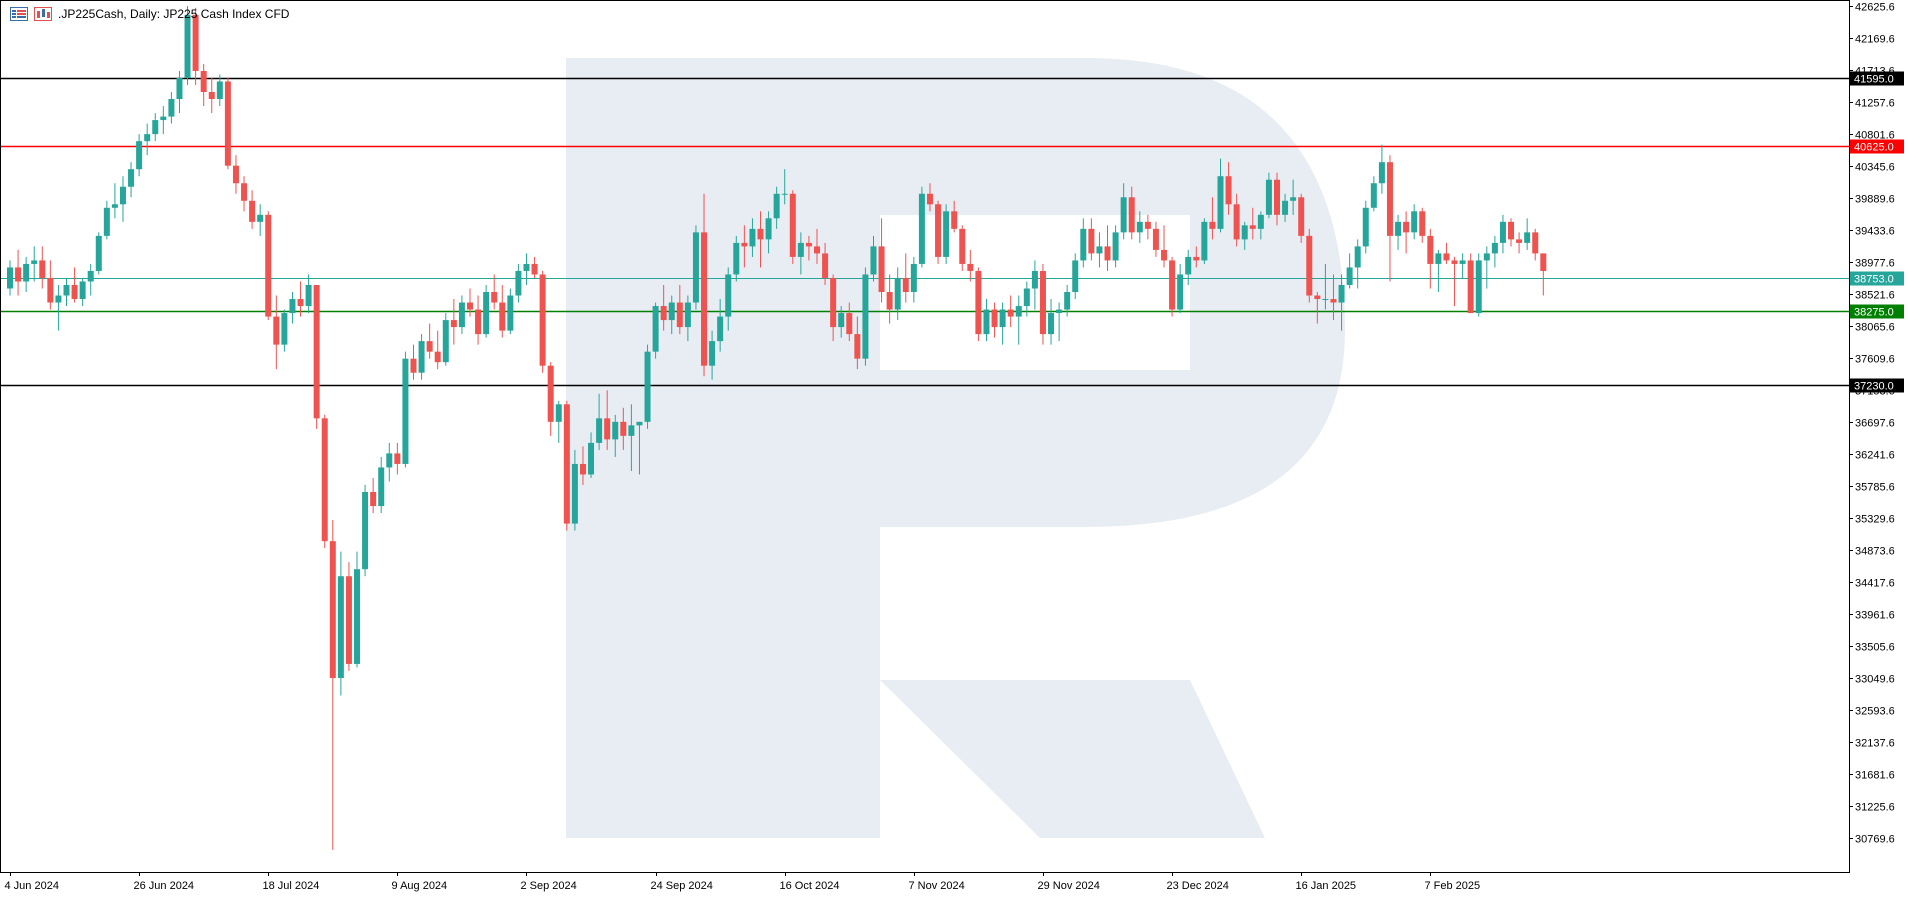 The image size is (1908, 902). Describe the element at coordinates (1875, 584) in the screenshot. I see `price-tick-label: 34417.6` at that location.